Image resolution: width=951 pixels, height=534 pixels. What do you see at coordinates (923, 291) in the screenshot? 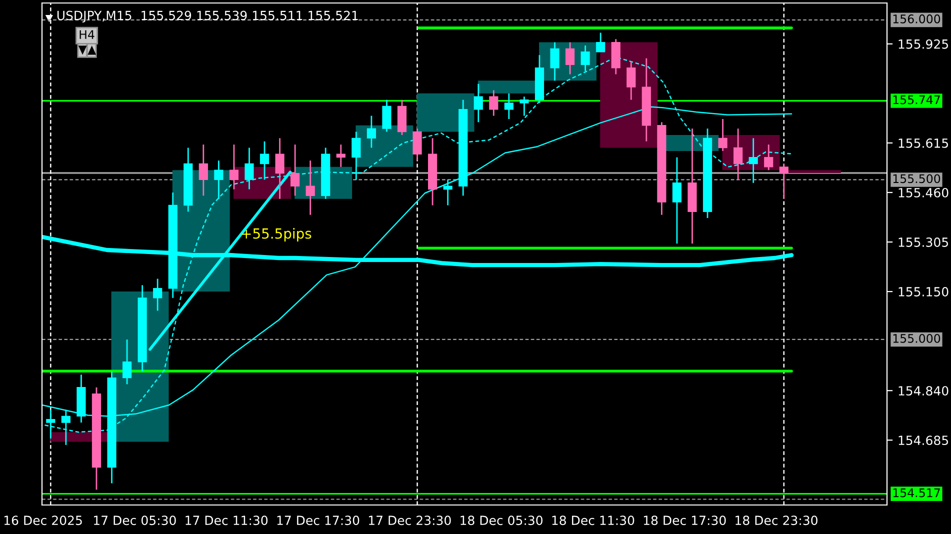
I see `y-tick-label: 155.150` at bounding box center [923, 291].